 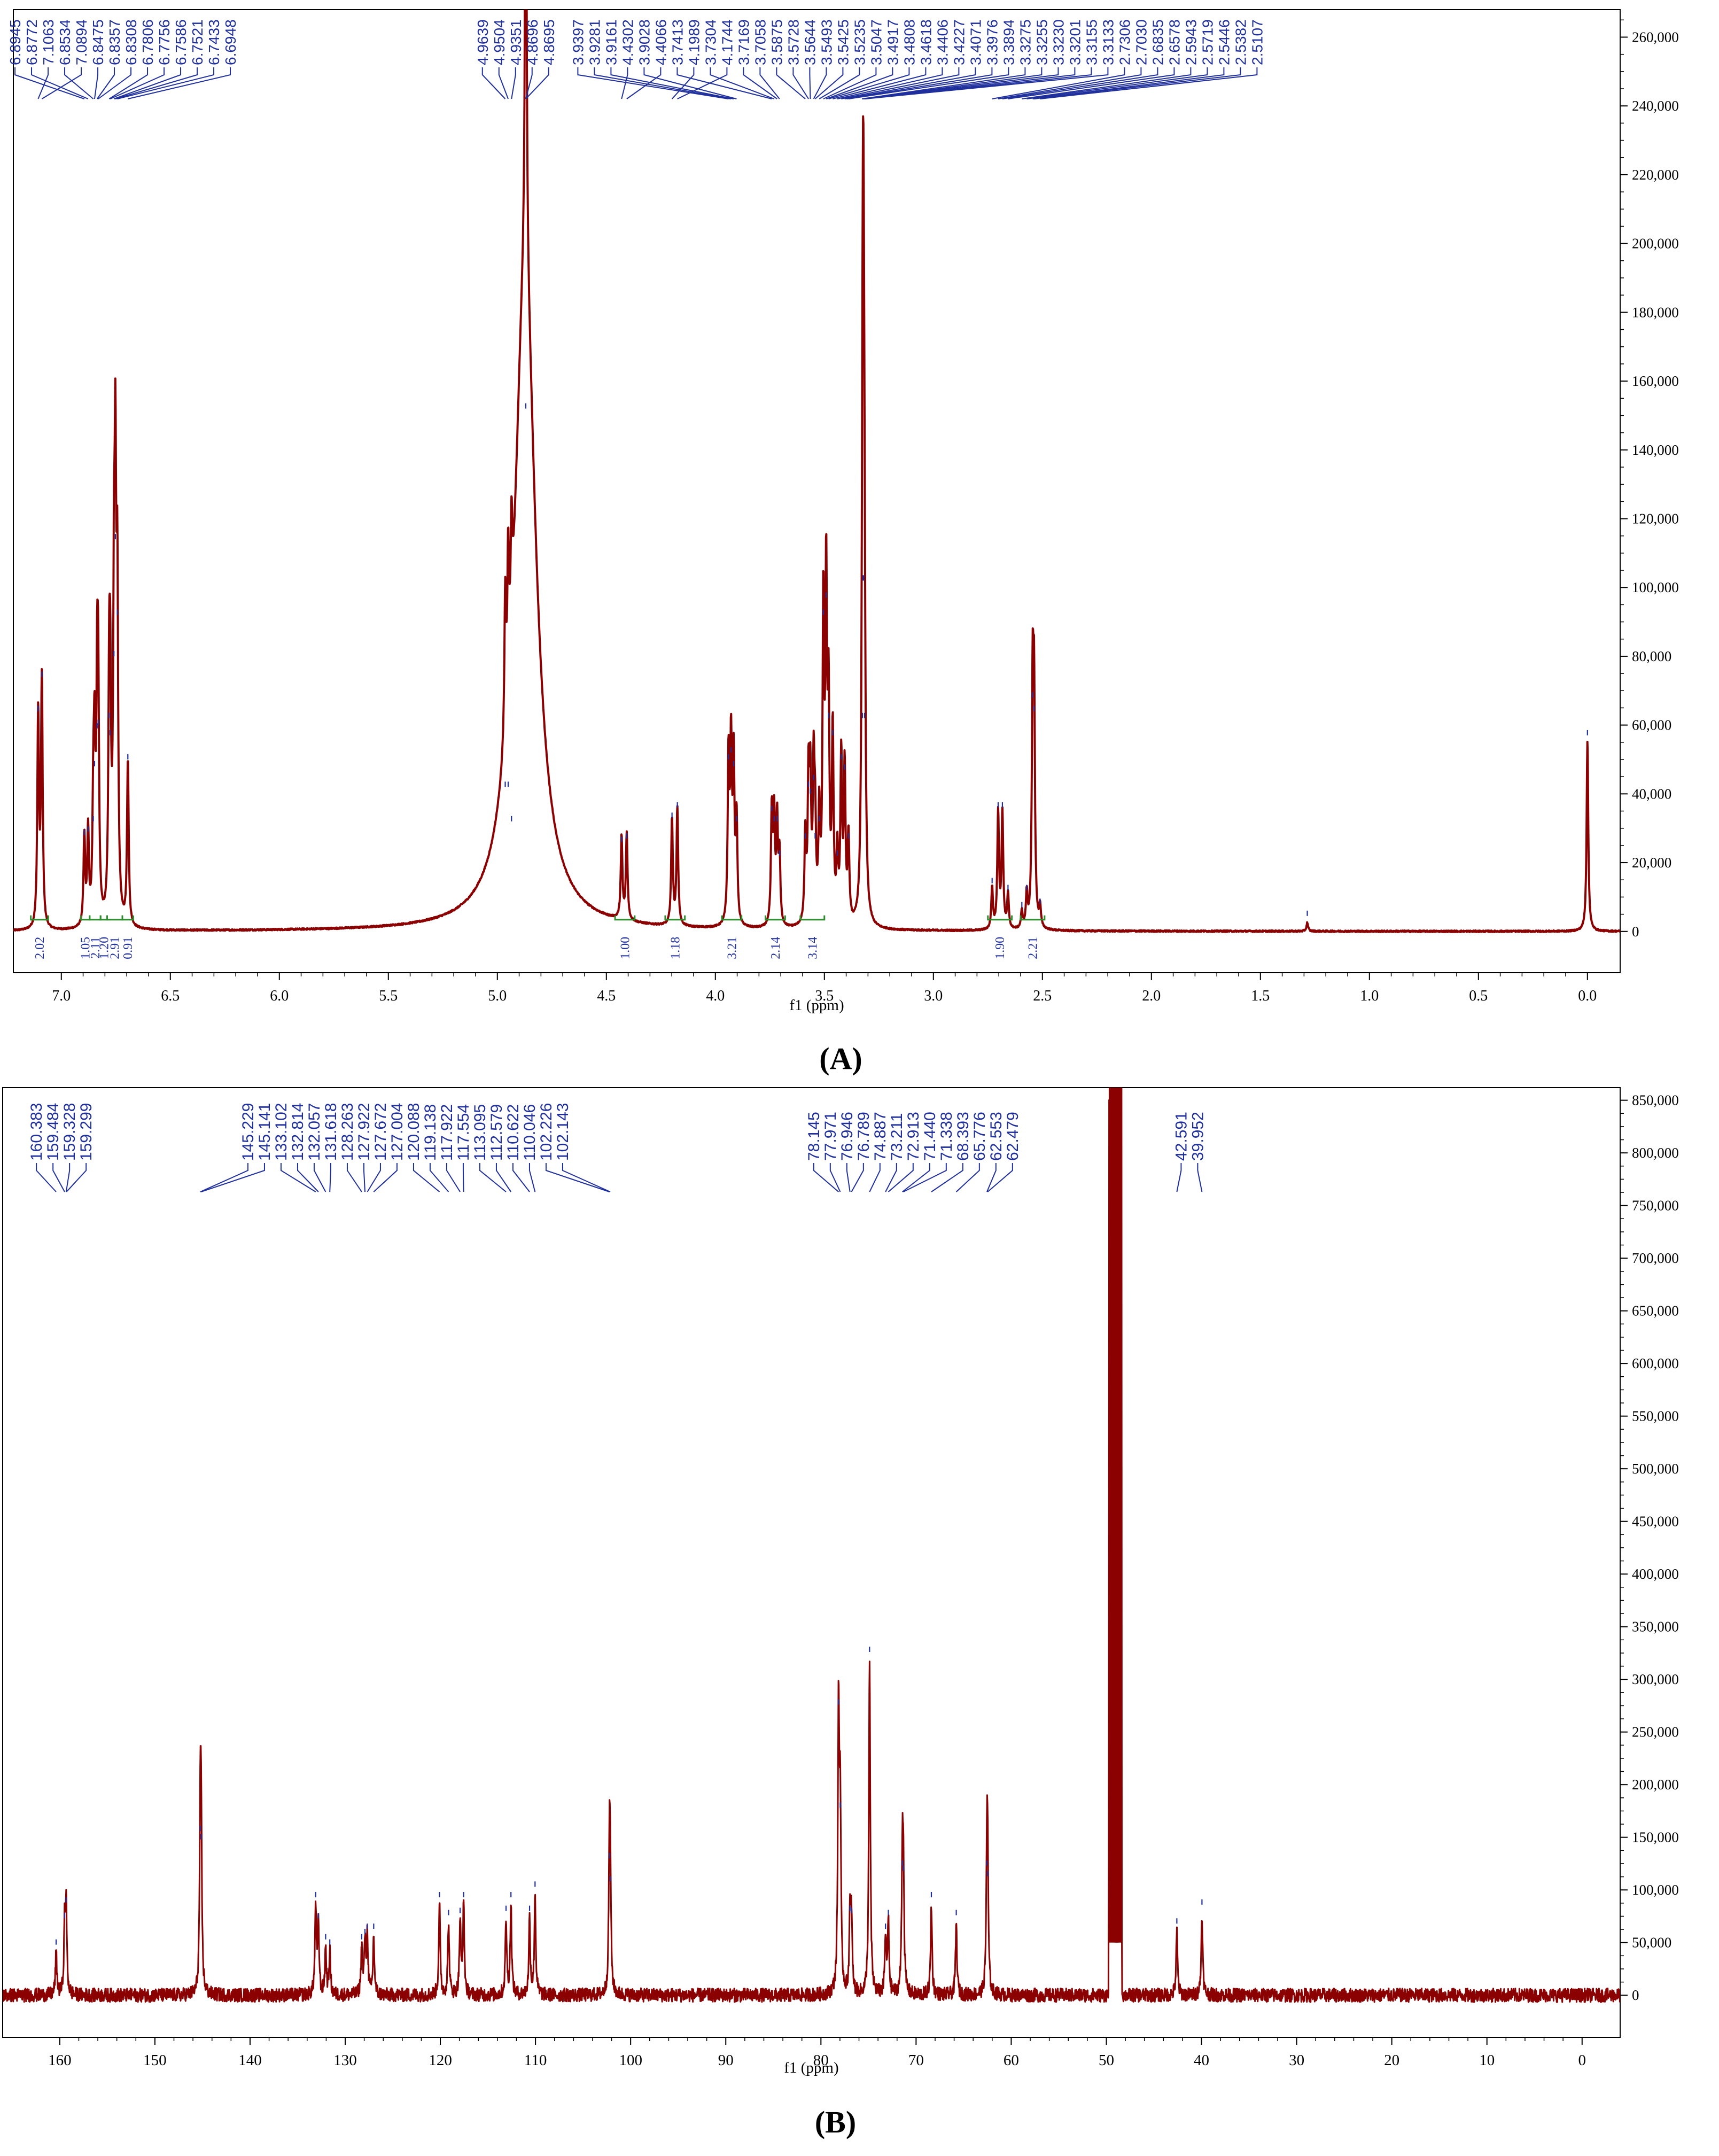 What do you see at coordinates (925, 42) in the screenshot?
I see `peak-shift-label: 3.4618` at bounding box center [925, 42].